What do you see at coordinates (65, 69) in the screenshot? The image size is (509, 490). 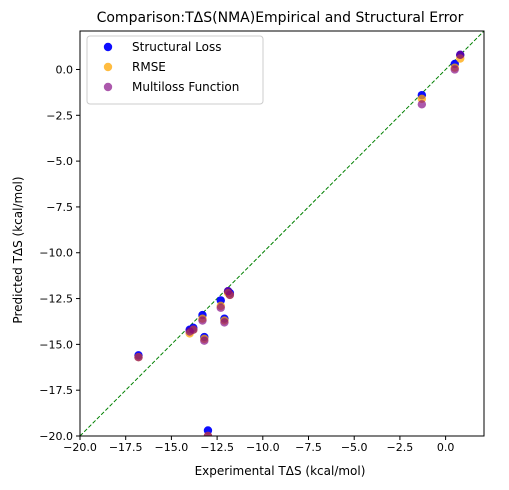 I see `y-tick-label: 0.0` at bounding box center [65, 69].